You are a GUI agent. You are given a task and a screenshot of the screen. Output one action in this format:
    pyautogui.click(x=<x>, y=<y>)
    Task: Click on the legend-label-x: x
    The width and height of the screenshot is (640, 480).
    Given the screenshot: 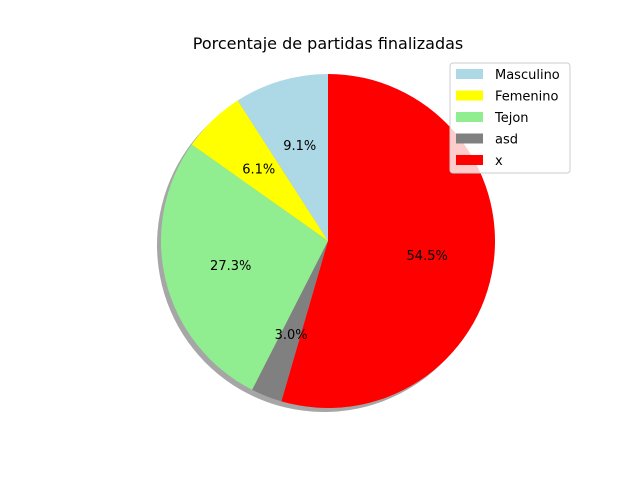 What is the action you would take?
    pyautogui.click(x=499, y=161)
    